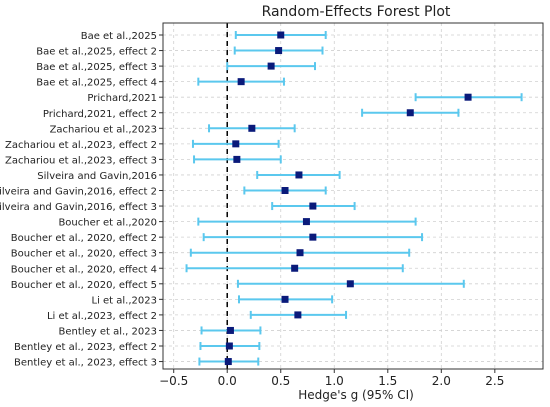  What do you see at coordinates (96, 52) in the screenshot?
I see `study-label: Bae et al.,2025, effect 2` at bounding box center [96, 52].